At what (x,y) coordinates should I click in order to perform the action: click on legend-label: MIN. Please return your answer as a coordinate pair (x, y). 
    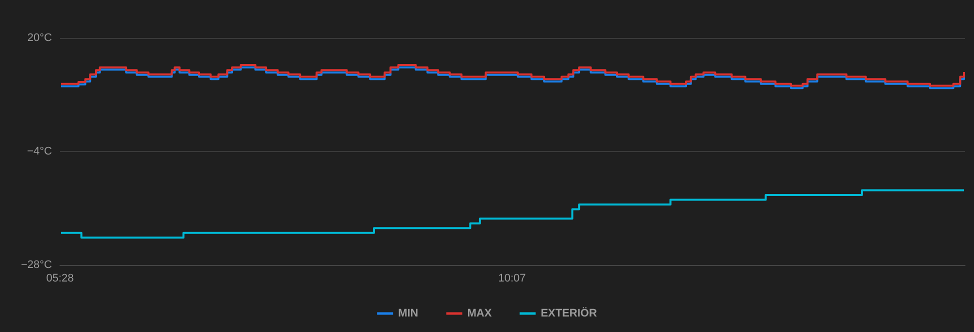
    Looking at the image, I should click on (408, 314).